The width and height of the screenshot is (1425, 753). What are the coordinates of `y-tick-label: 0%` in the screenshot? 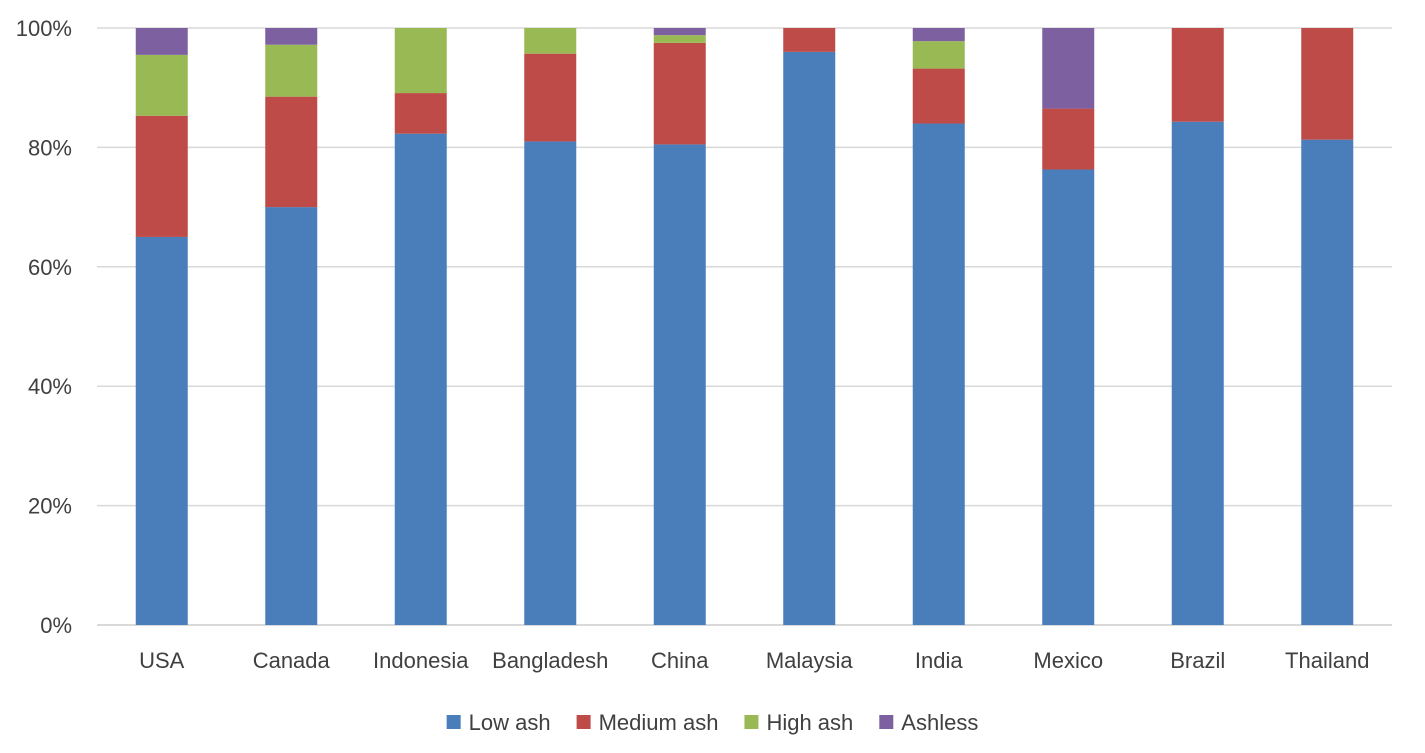 It's located at (56, 625).